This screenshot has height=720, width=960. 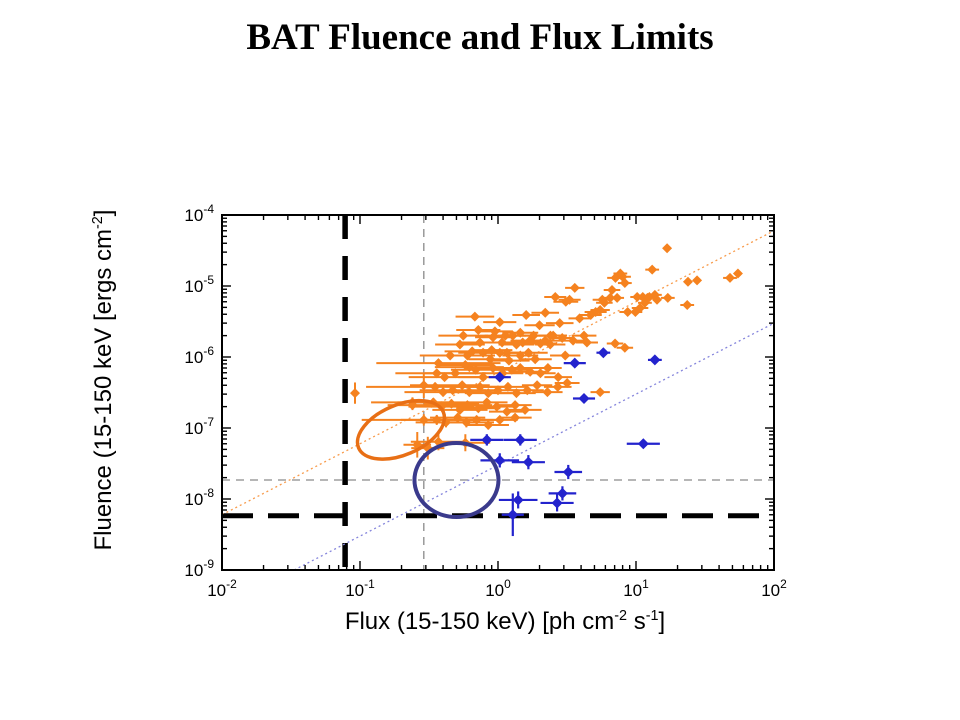 What do you see at coordinates (199, 568) in the screenshot?
I see `y-tick-label: 10⁻⁹` at bounding box center [199, 568].